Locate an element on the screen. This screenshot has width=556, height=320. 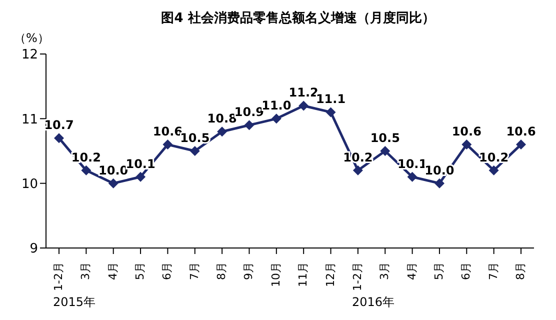
data-label: 10.2 is located at coordinates (494, 157).